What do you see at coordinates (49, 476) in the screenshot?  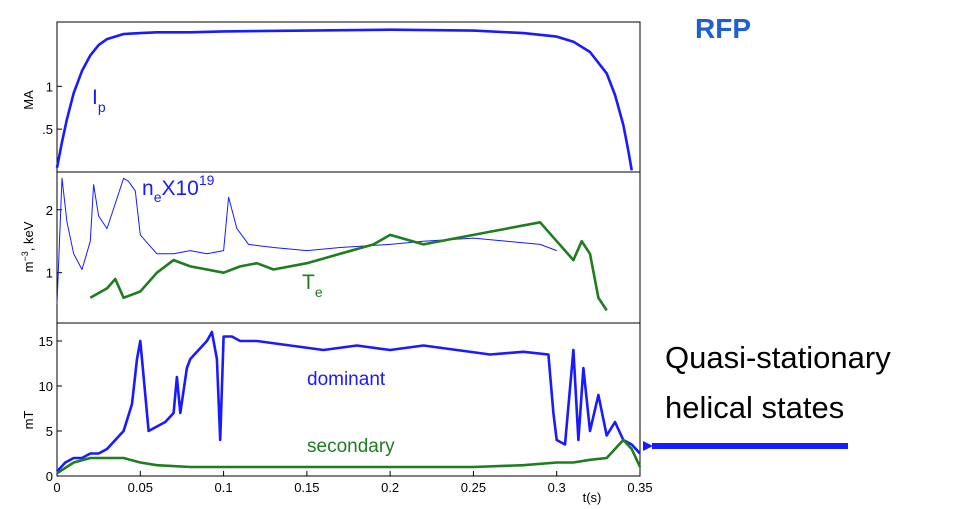 I see `ytick-label: 0` at bounding box center [49, 476].